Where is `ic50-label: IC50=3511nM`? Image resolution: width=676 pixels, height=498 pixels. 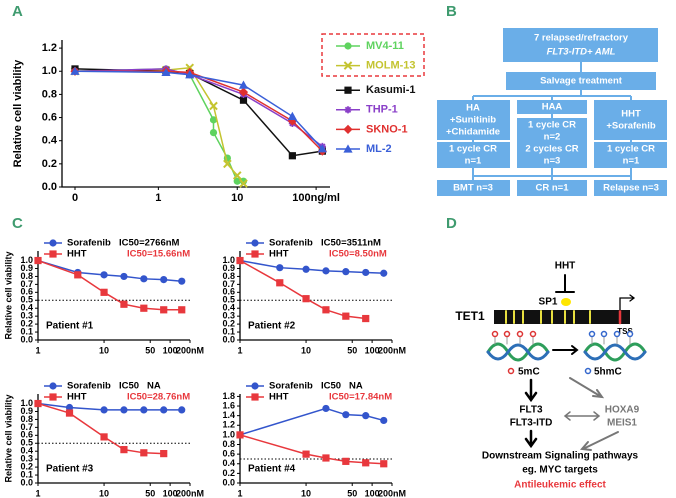
ic50-label: IC50=3511nM is located at coordinates (351, 243).